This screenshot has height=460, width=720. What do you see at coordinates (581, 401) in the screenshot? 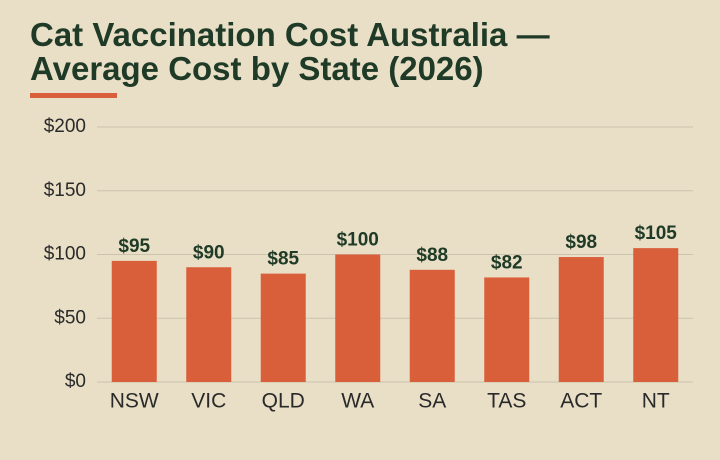
I see `x-tick-label: ACT` at bounding box center [581, 401].